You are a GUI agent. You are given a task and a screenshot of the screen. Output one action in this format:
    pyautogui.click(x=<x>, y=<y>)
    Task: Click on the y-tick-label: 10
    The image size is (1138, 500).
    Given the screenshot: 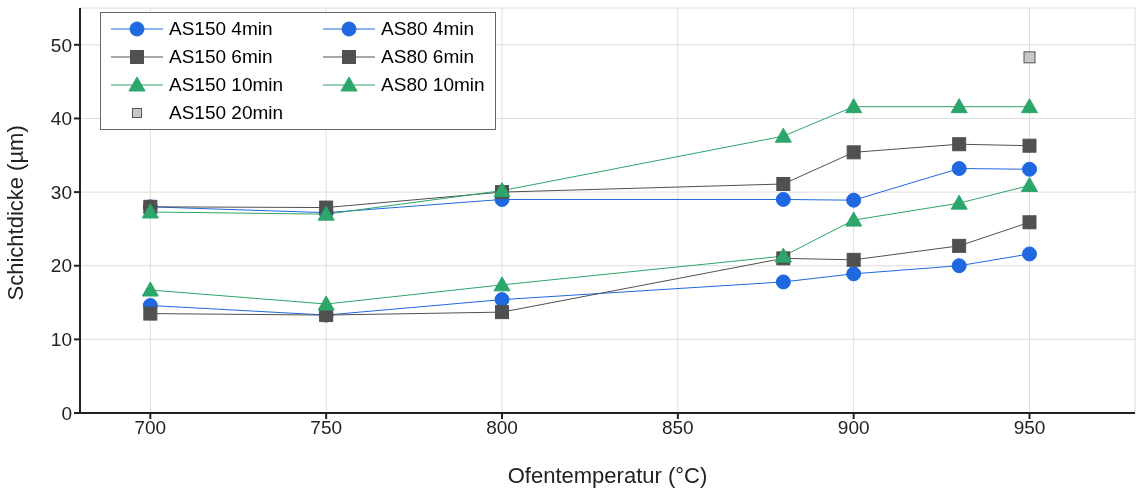 What is the action you would take?
    pyautogui.click(x=61, y=340)
    